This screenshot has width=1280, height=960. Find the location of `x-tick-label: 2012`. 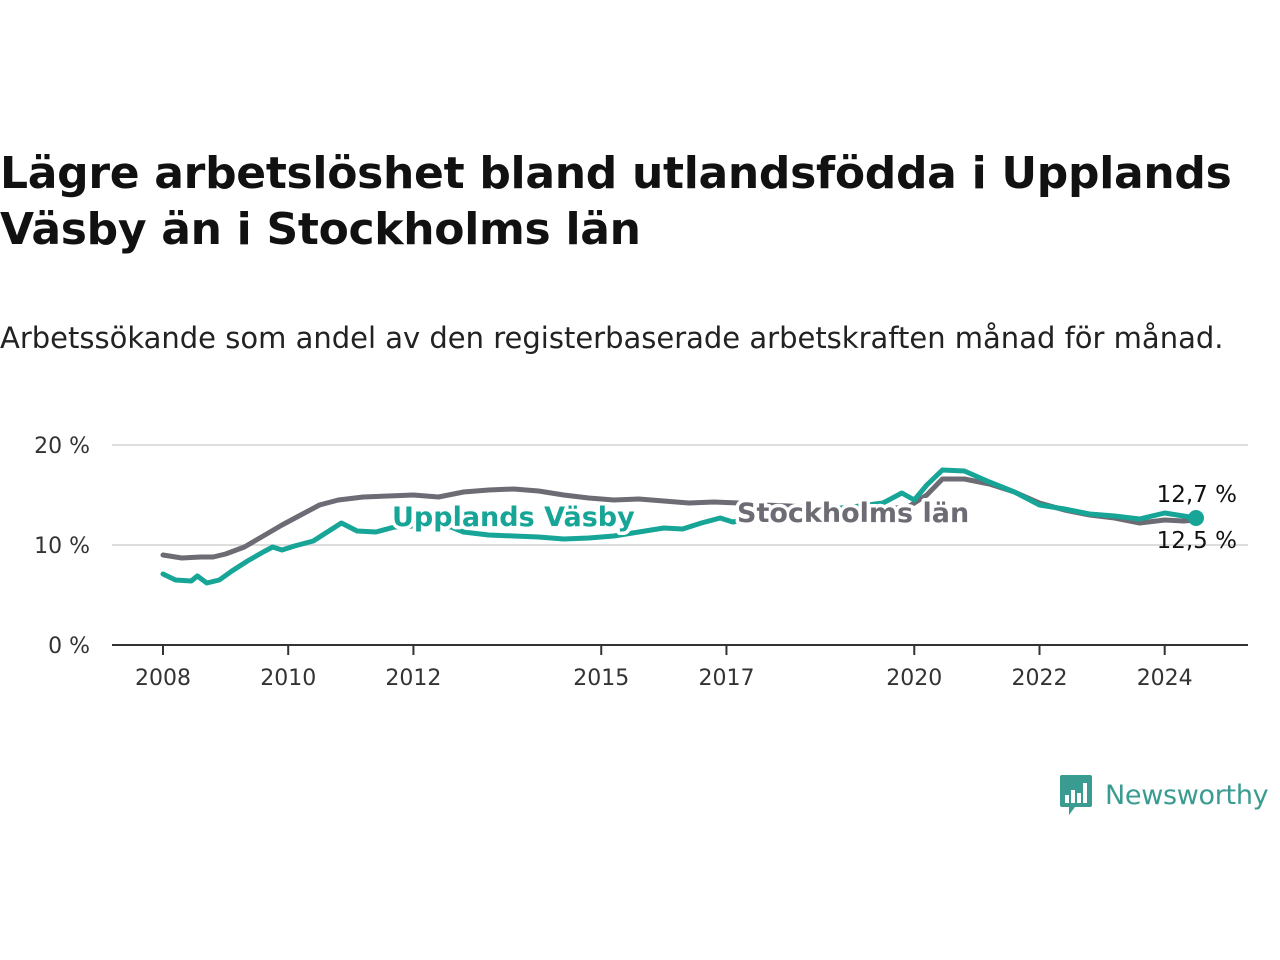

x-tick-label: 2012 is located at coordinates (413, 678).